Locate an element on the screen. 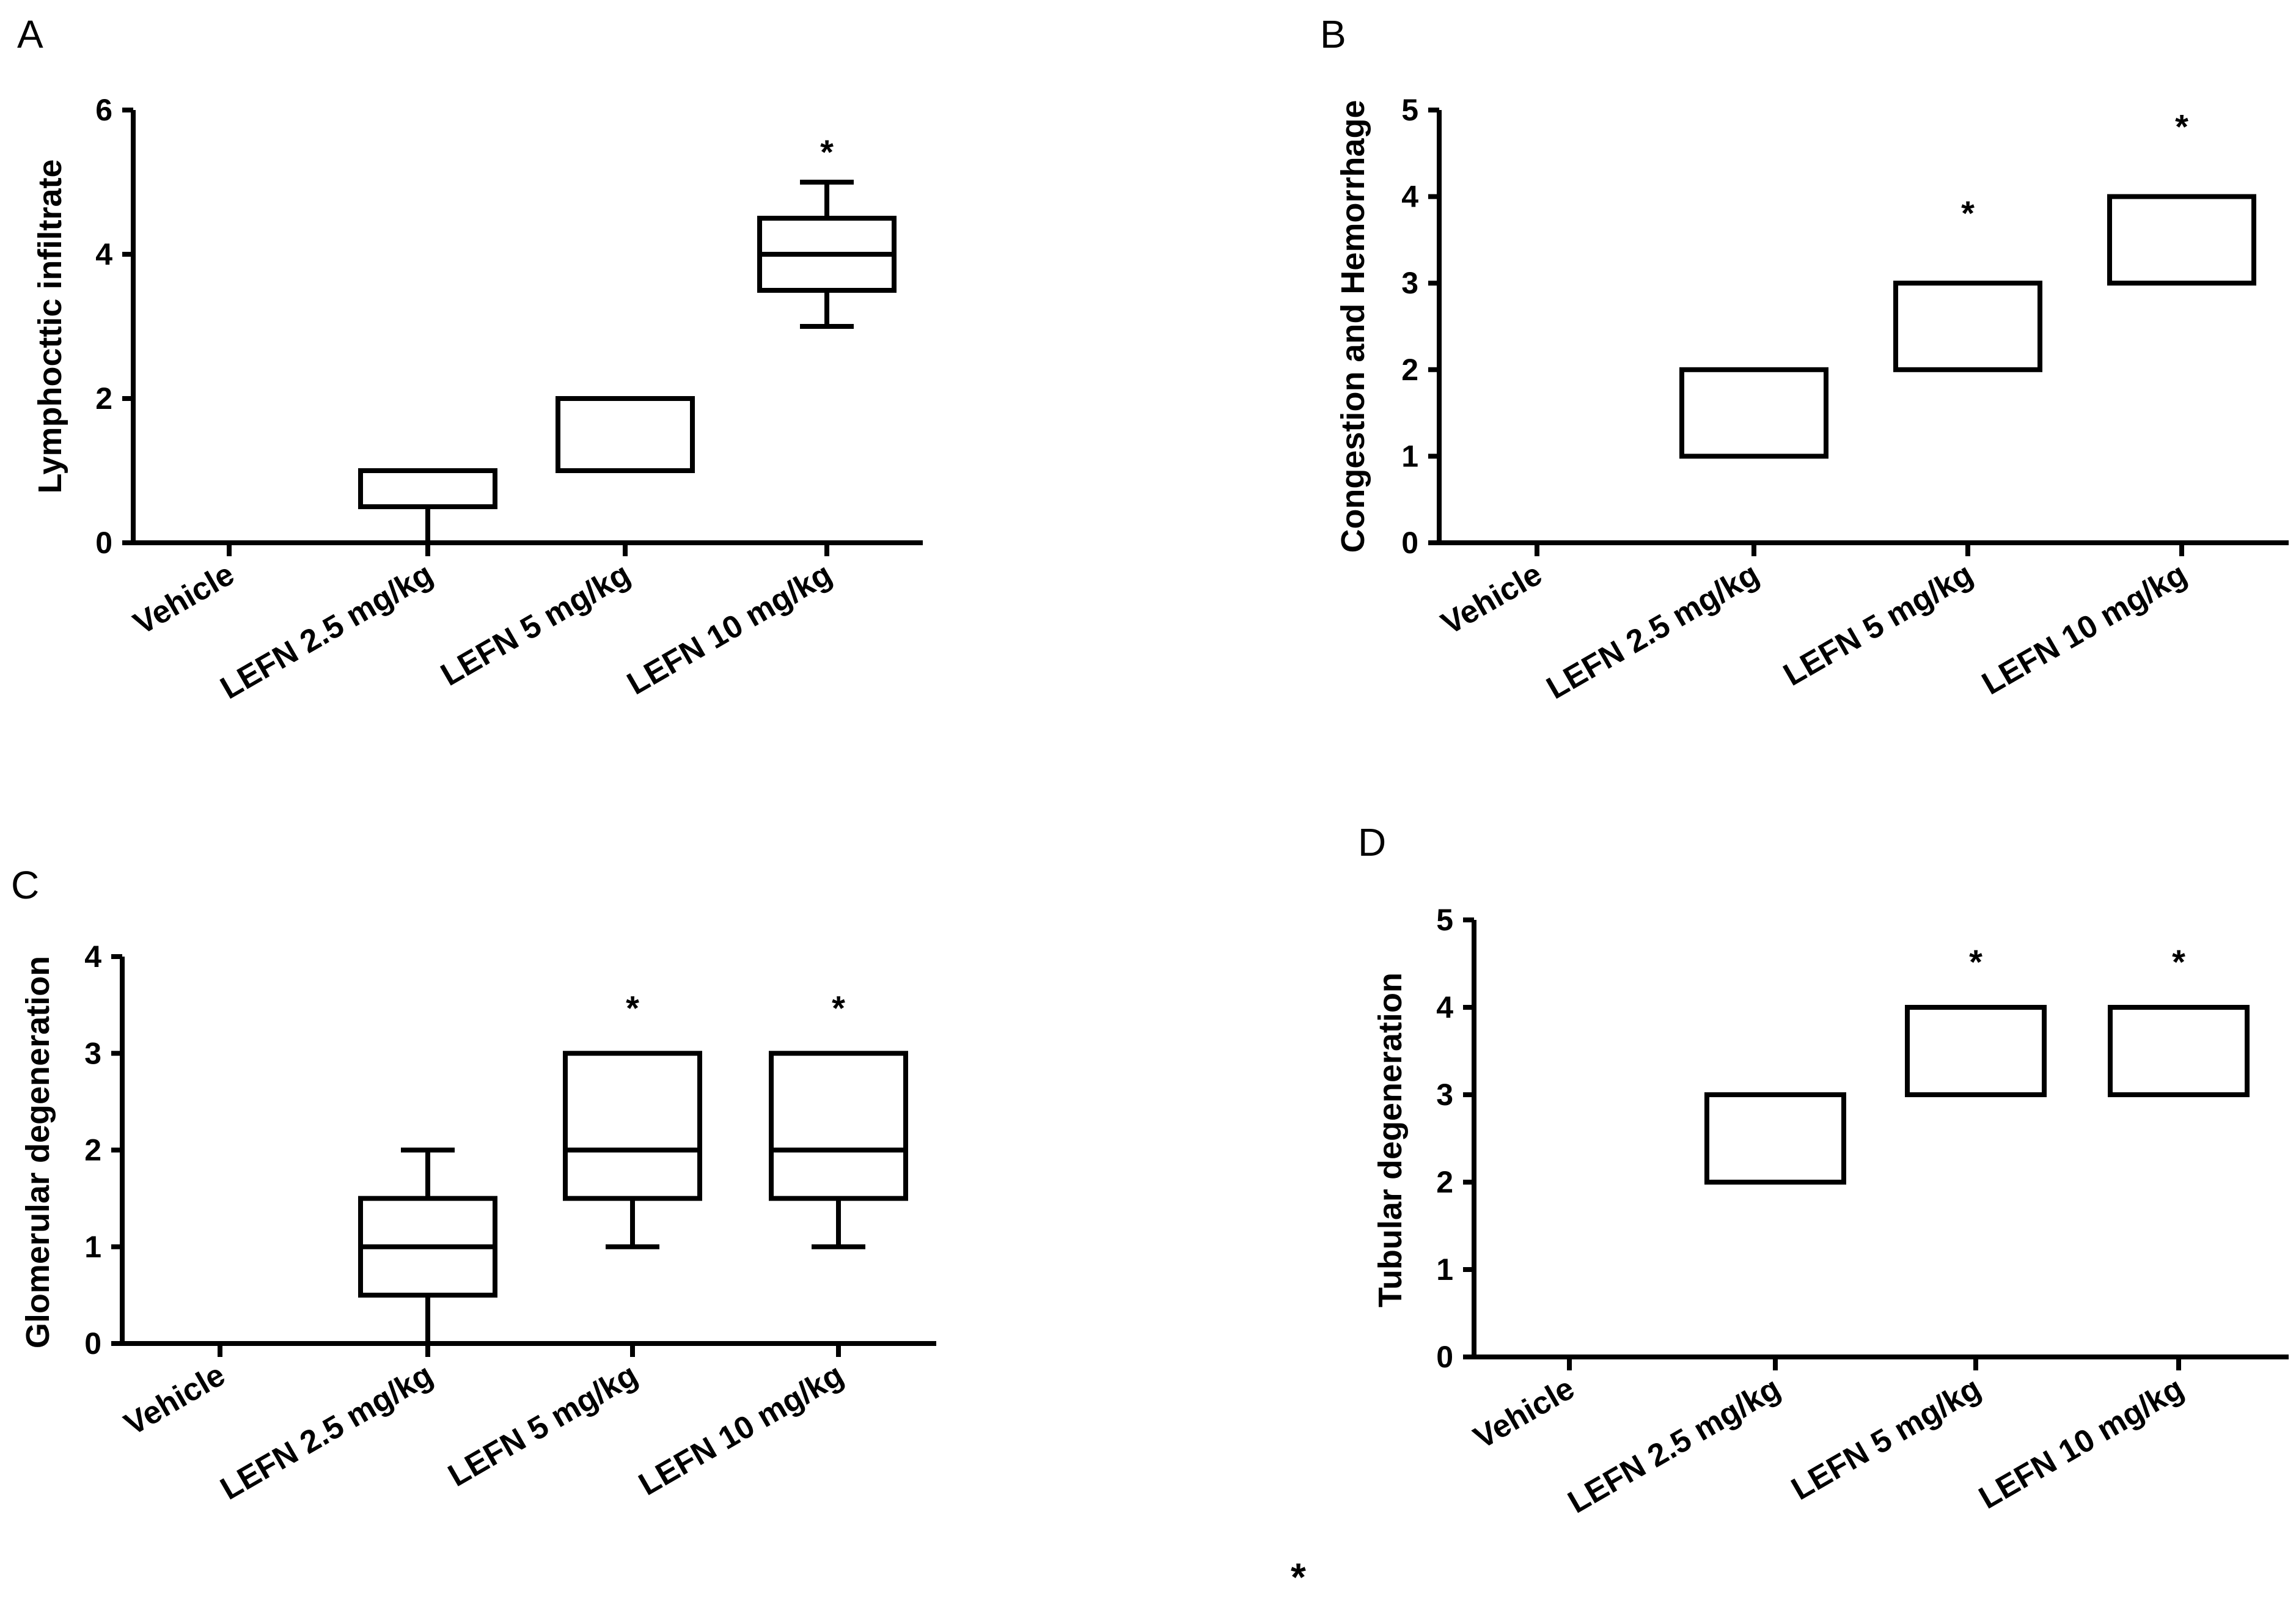 This screenshot has height=1599, width=2296. panel-letter: A is located at coordinates (30, 34).